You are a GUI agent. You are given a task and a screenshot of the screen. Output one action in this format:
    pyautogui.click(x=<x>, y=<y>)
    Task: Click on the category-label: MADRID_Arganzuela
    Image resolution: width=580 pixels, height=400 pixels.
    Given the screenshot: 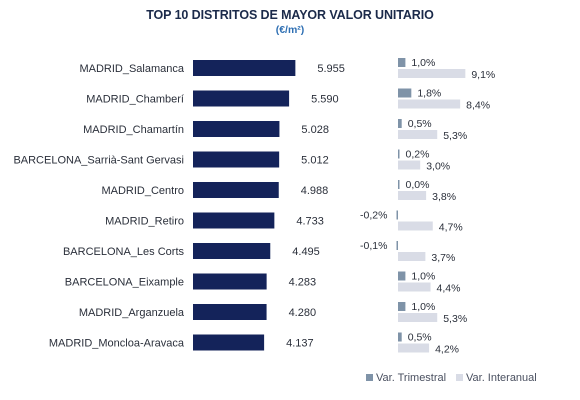 What is the action you would take?
    pyautogui.click(x=132, y=313)
    